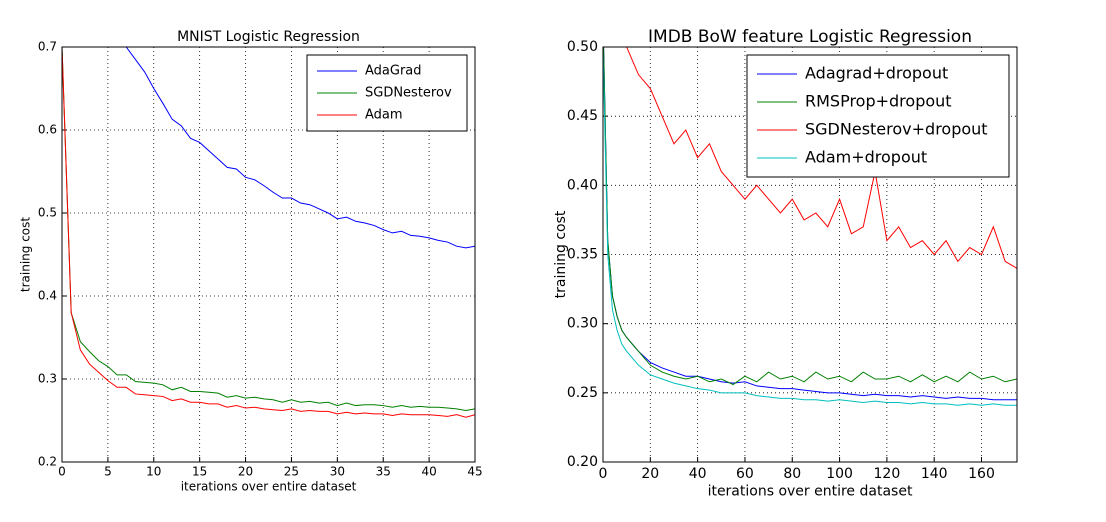  What do you see at coordinates (896, 129) in the screenshot?
I see `legend-label: SGDNesterov+dropout` at bounding box center [896, 129].